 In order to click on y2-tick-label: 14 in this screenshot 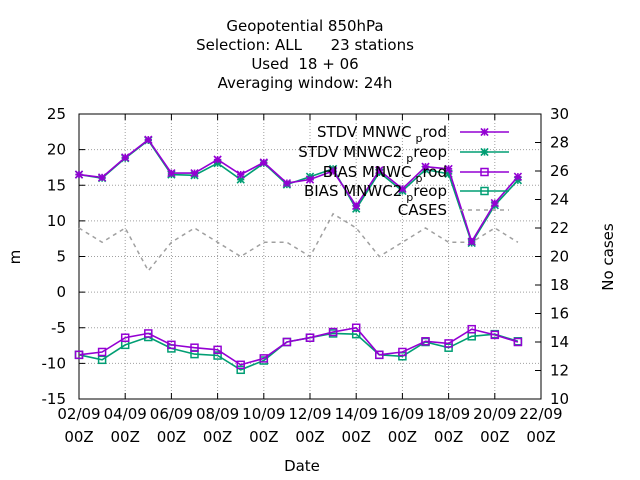, I will do `click(559, 342)`.